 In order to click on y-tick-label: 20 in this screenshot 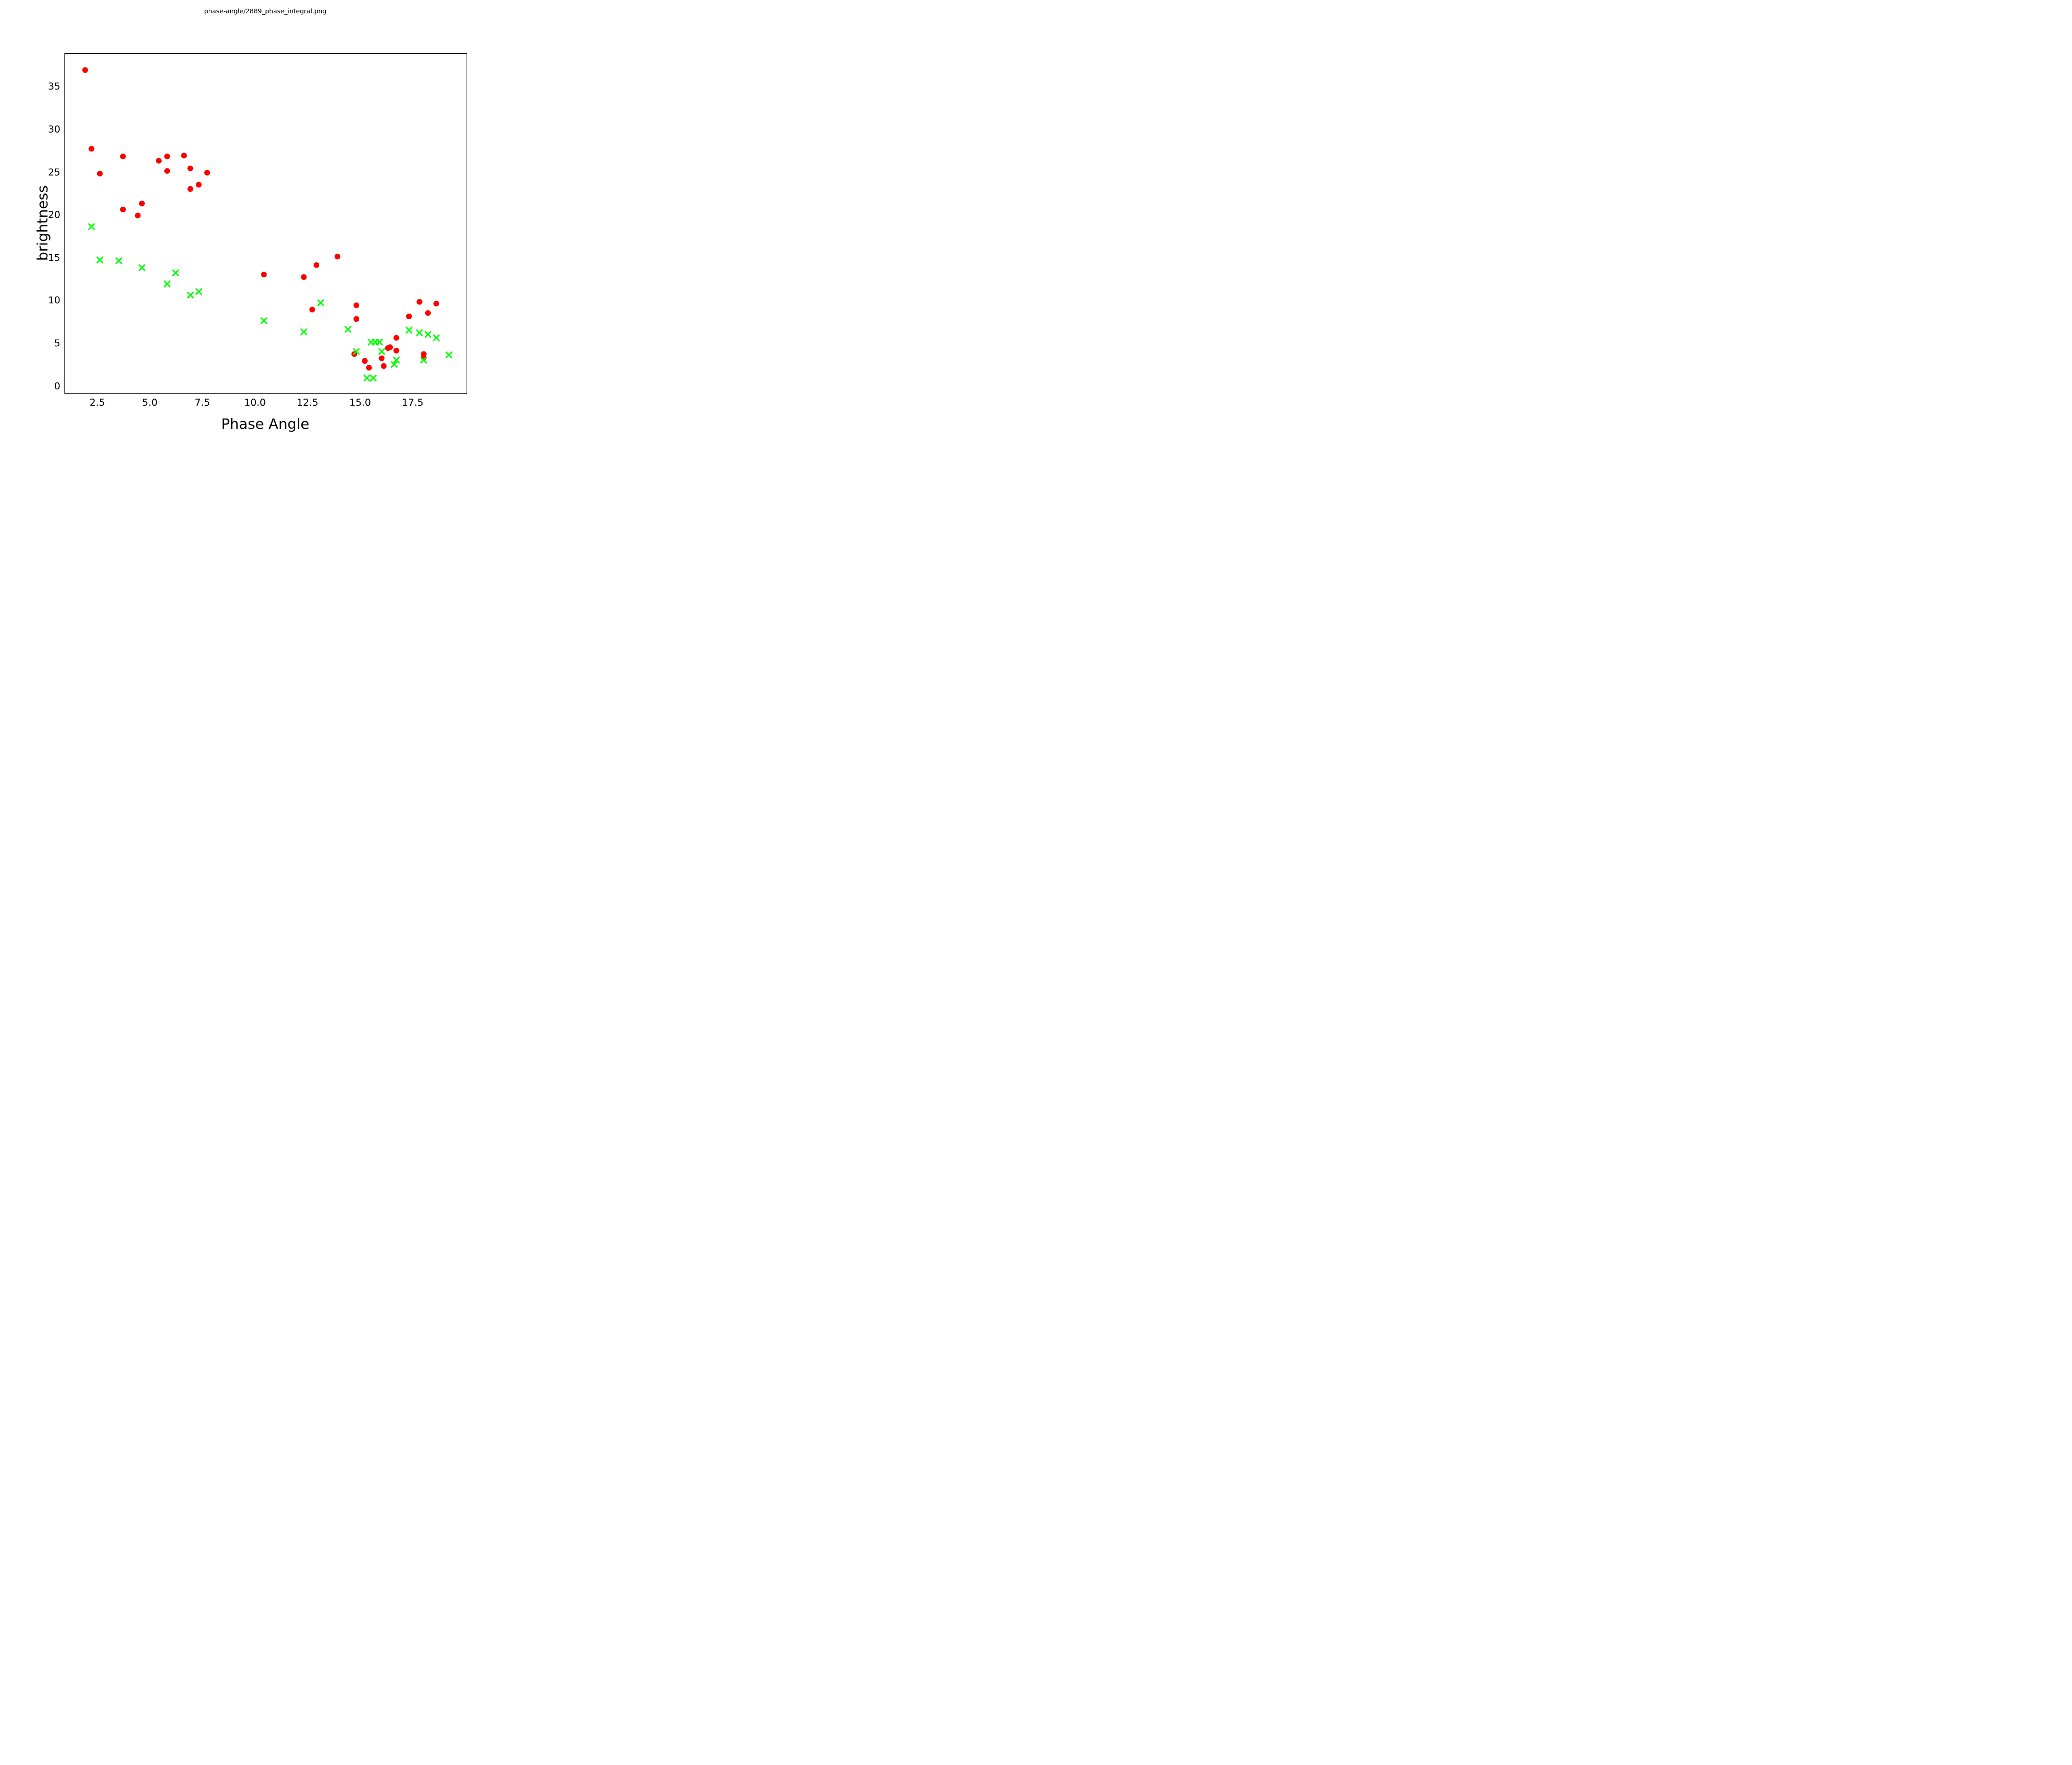, I will do `click(54, 215)`.